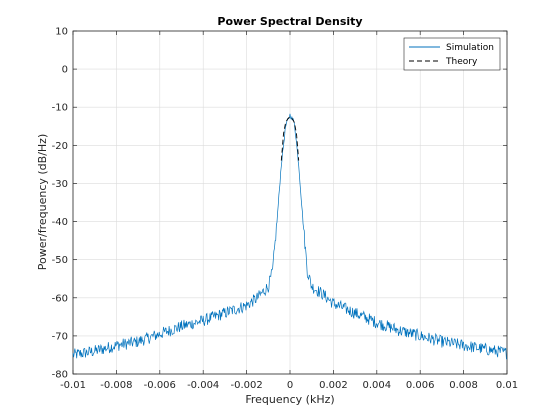 Image resolution: width=560 pixels, height=420 pixels. Describe the element at coordinates (60, 146) in the screenshot. I see `y-tick-label: -20` at that location.